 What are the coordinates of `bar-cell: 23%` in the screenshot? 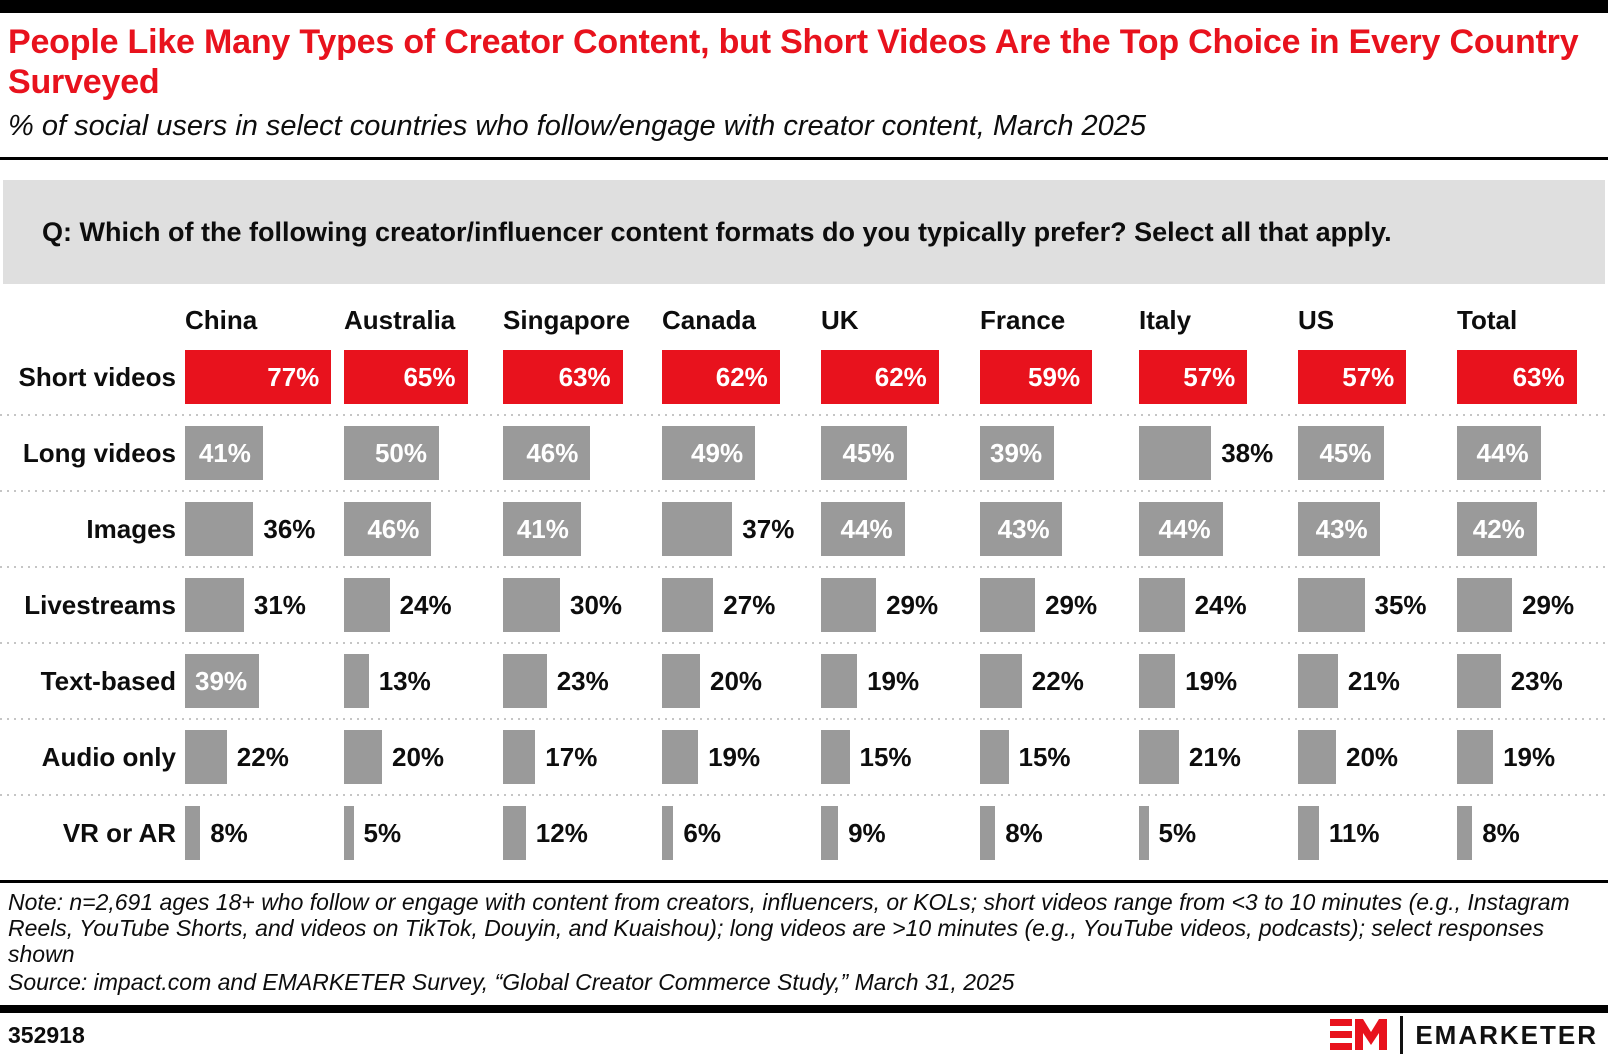 It's located at (1510, 681).